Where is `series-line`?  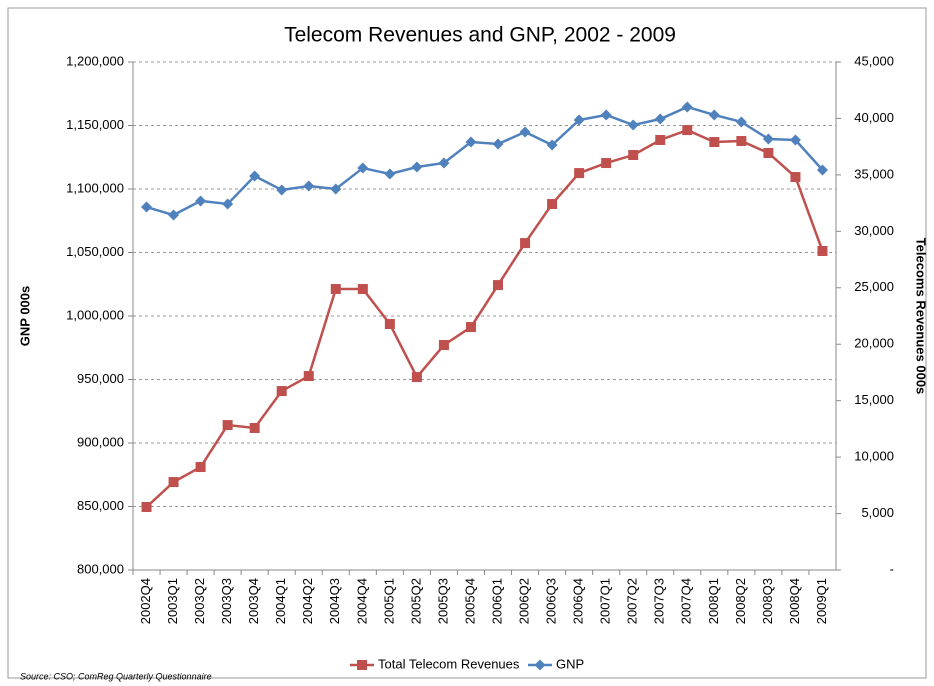 series-line is located at coordinates (485, 161).